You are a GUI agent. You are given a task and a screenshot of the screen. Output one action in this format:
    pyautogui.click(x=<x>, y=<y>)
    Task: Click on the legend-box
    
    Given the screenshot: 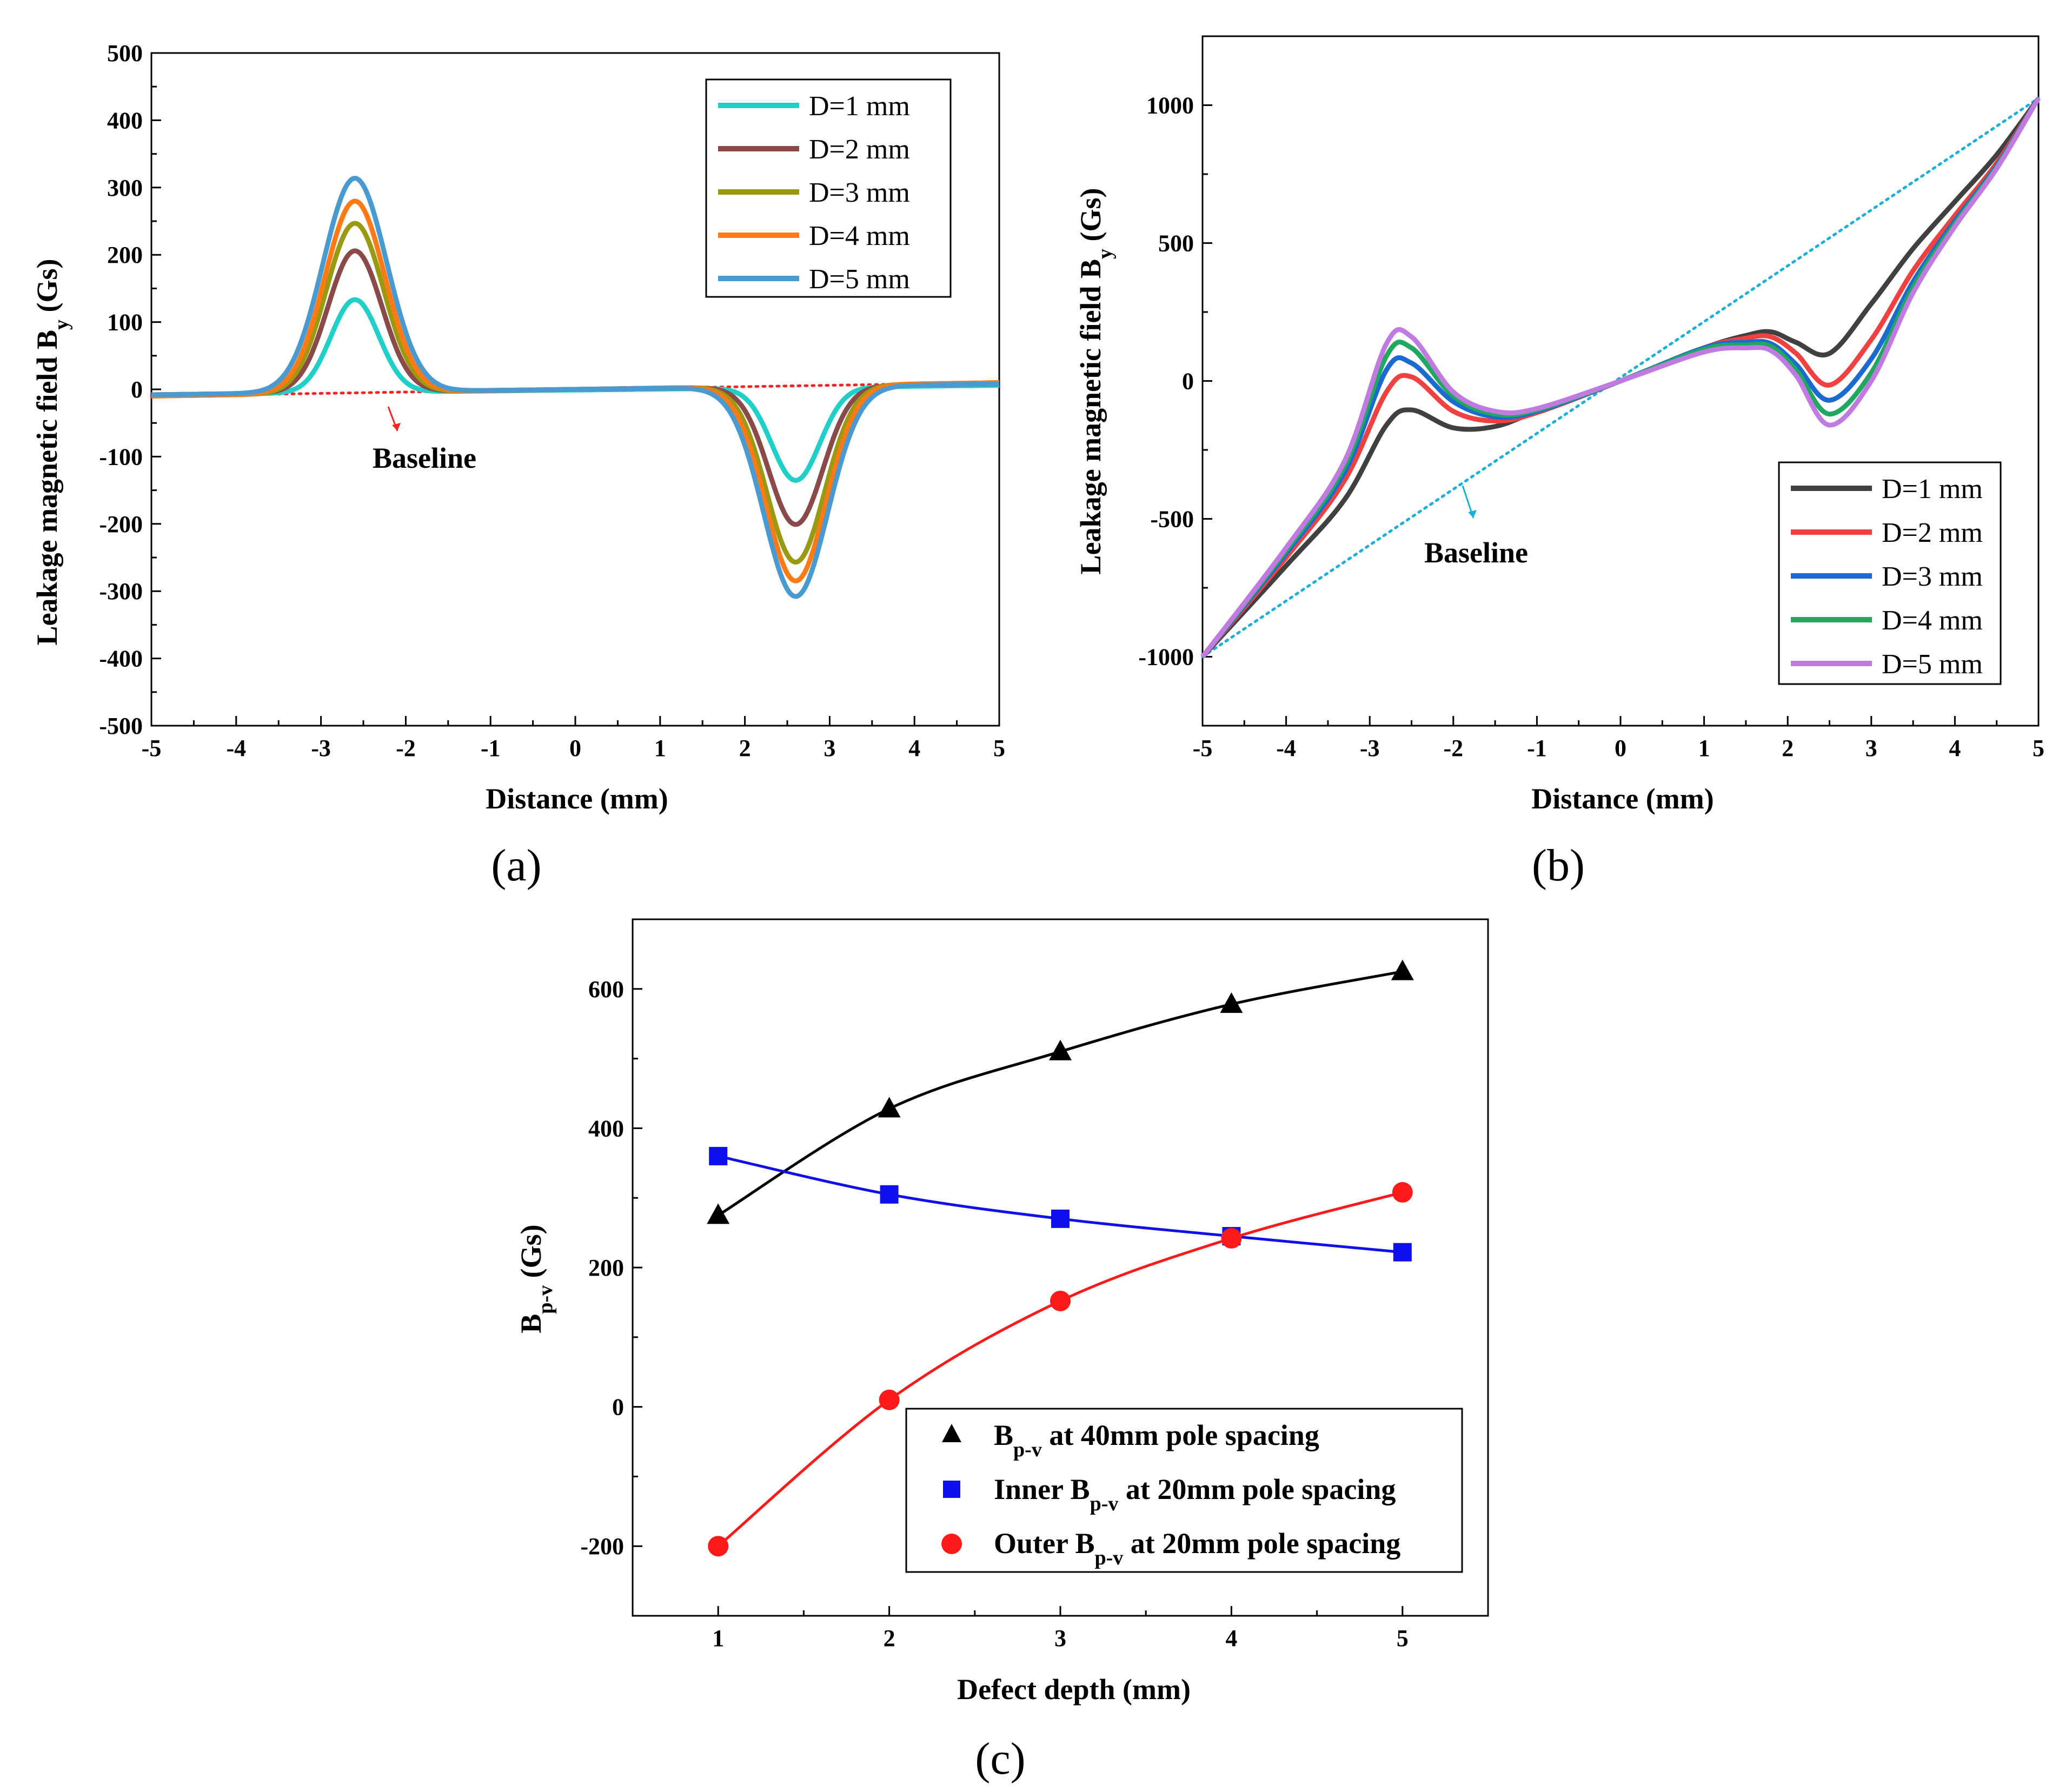 What is the action you would take?
    pyautogui.click(x=828, y=188)
    